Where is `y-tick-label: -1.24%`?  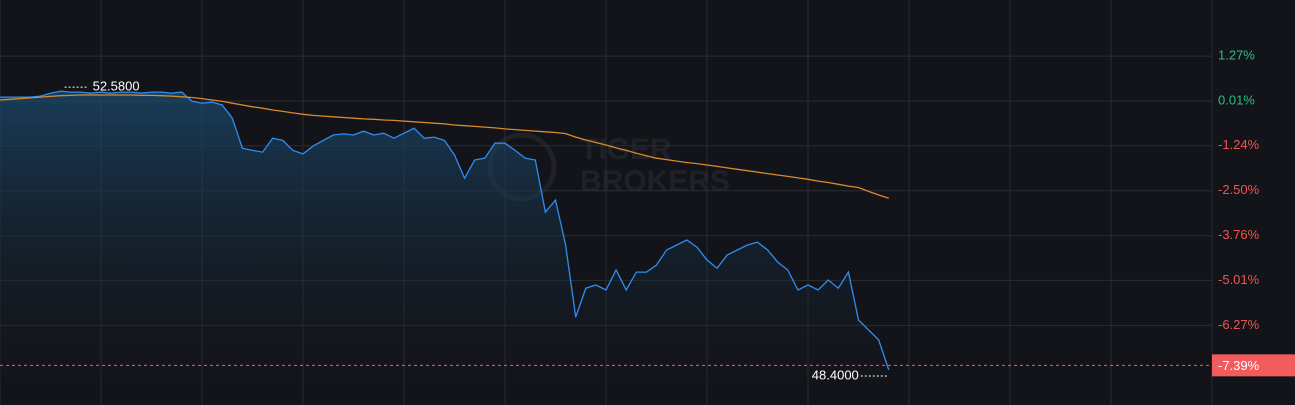 y-tick-label: -1.24% is located at coordinates (1239, 144).